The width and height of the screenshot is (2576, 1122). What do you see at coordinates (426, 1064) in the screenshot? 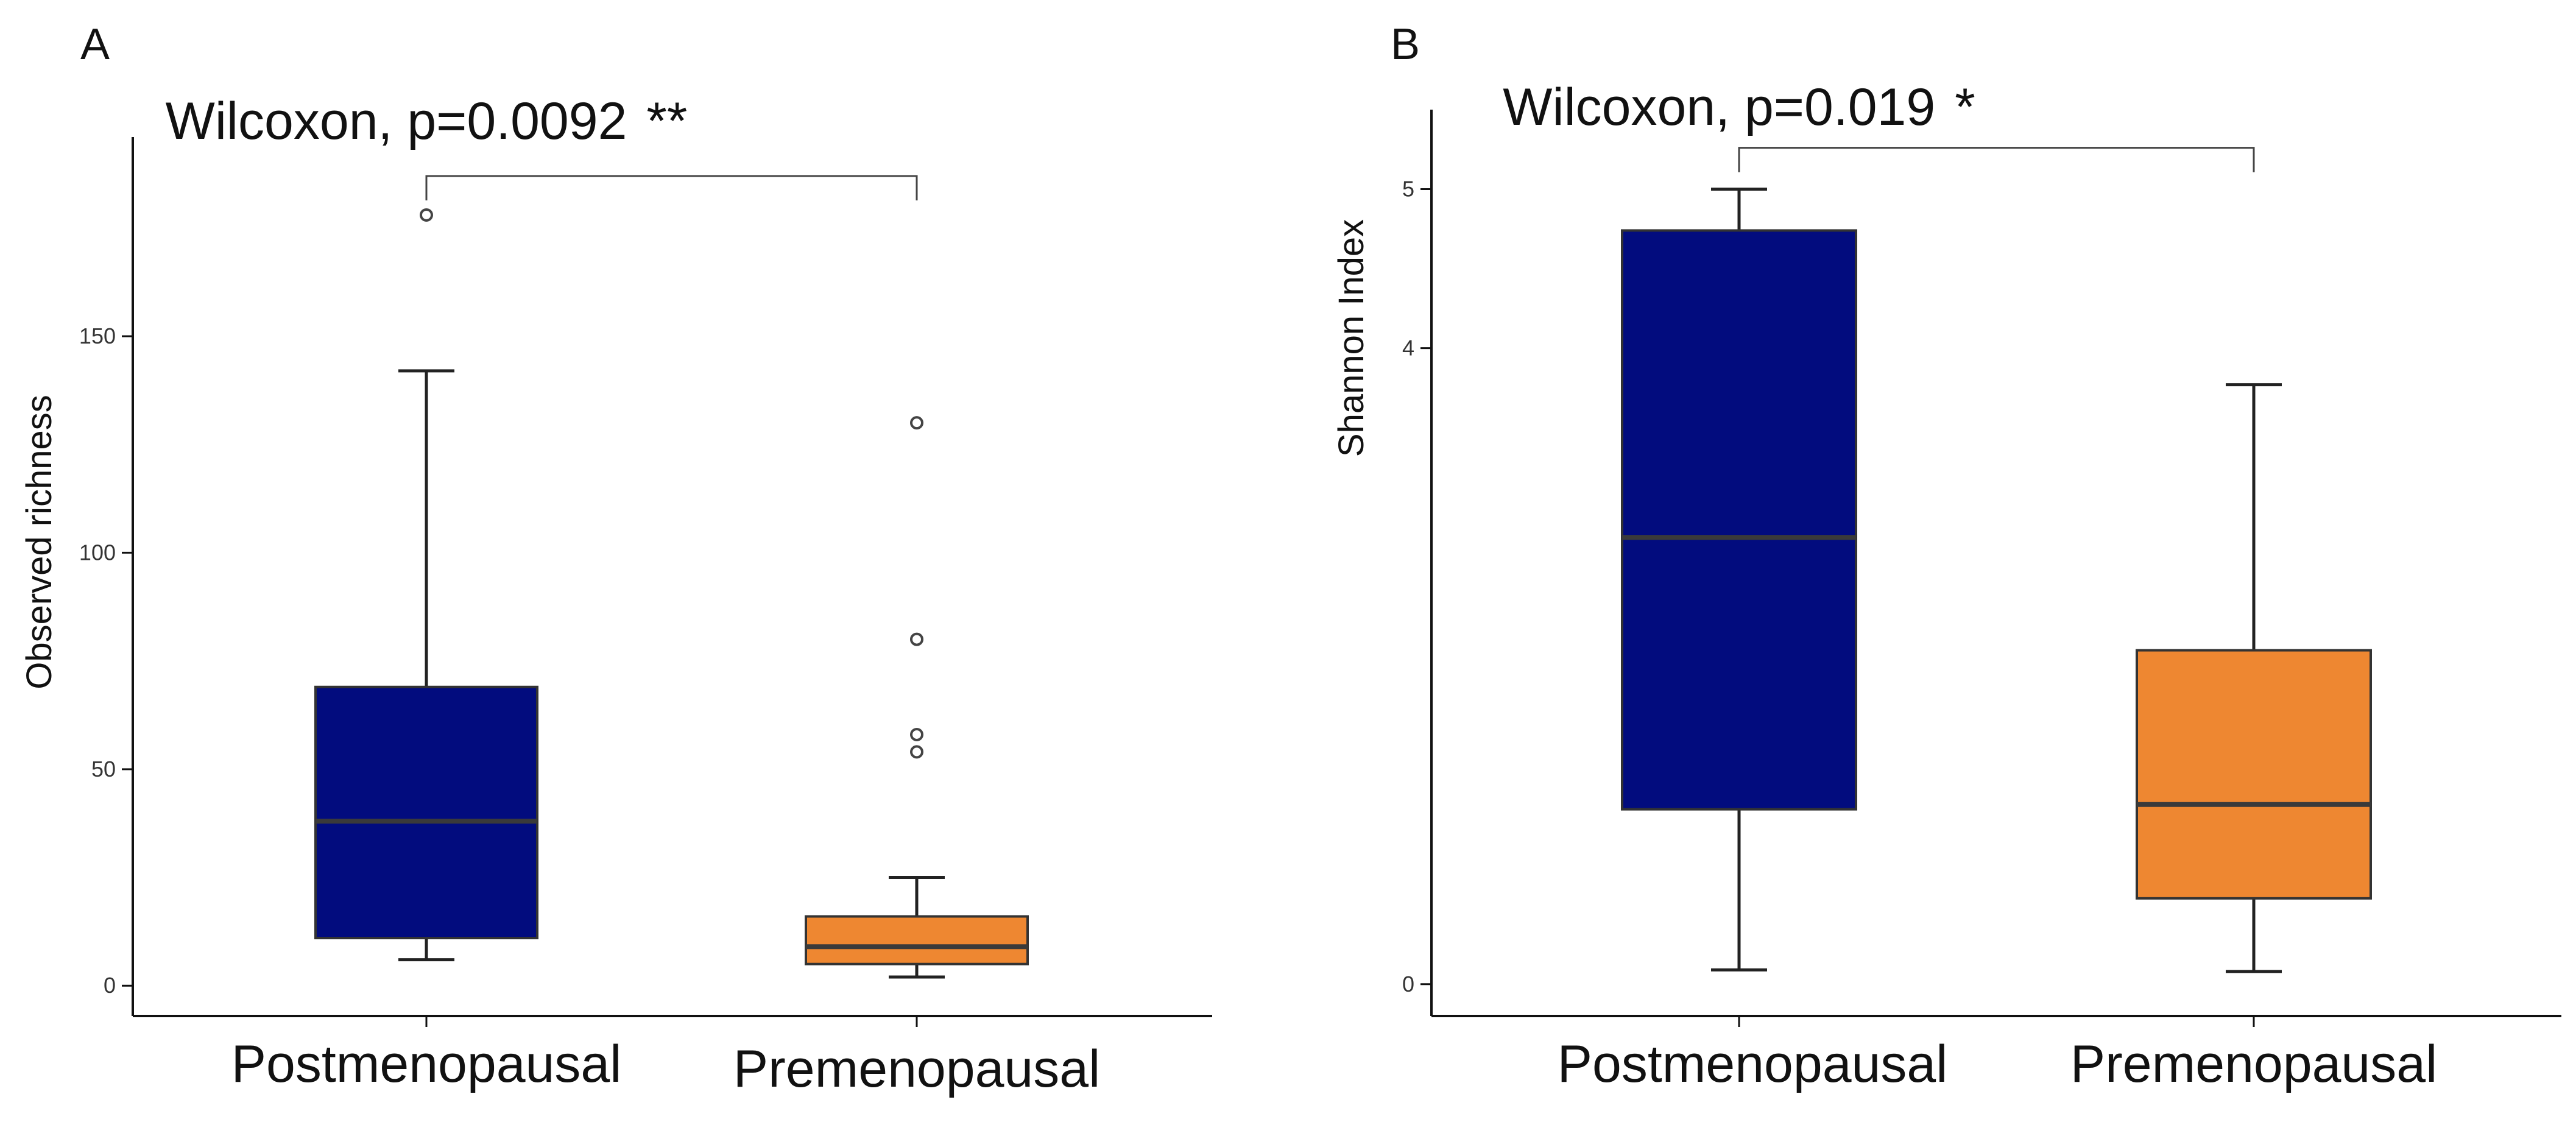
I see `panel-a-x-tick-label-postmenopausal: Postmenopausal` at bounding box center [426, 1064].